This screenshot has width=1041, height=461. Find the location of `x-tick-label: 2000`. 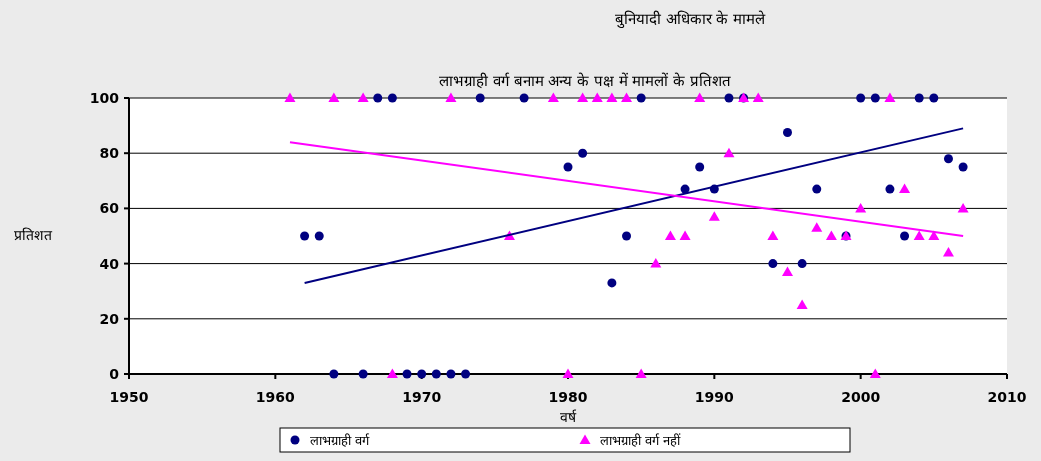

x-tick-label: 2000 is located at coordinates (861, 397).